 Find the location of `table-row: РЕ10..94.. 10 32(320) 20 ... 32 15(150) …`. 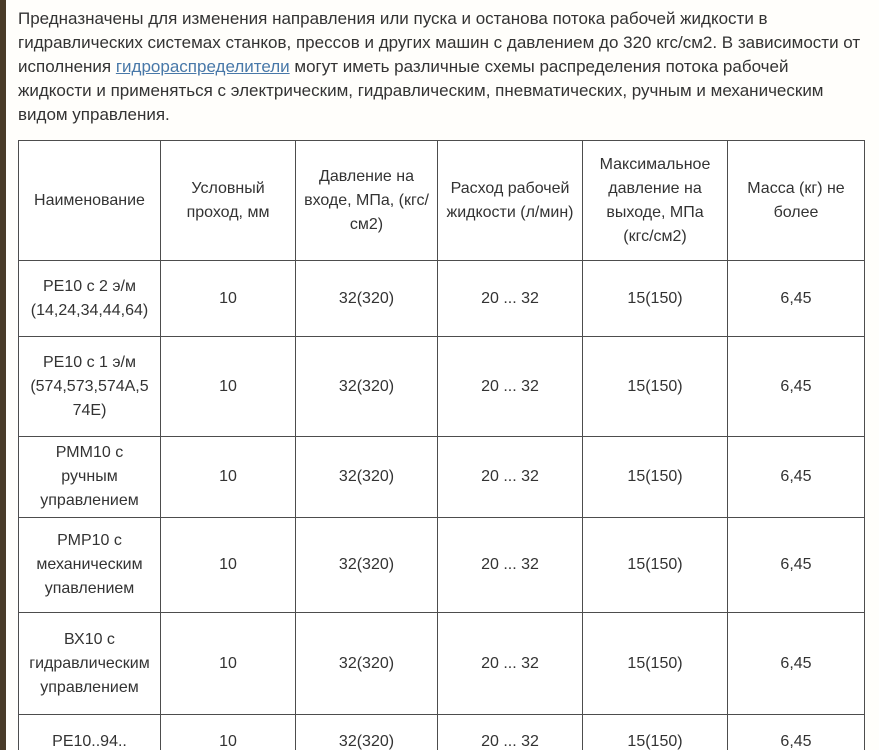

table-row: РЕ10..94.. 10 32(320) 20 ... 32 15(150) … is located at coordinates (441, 732).